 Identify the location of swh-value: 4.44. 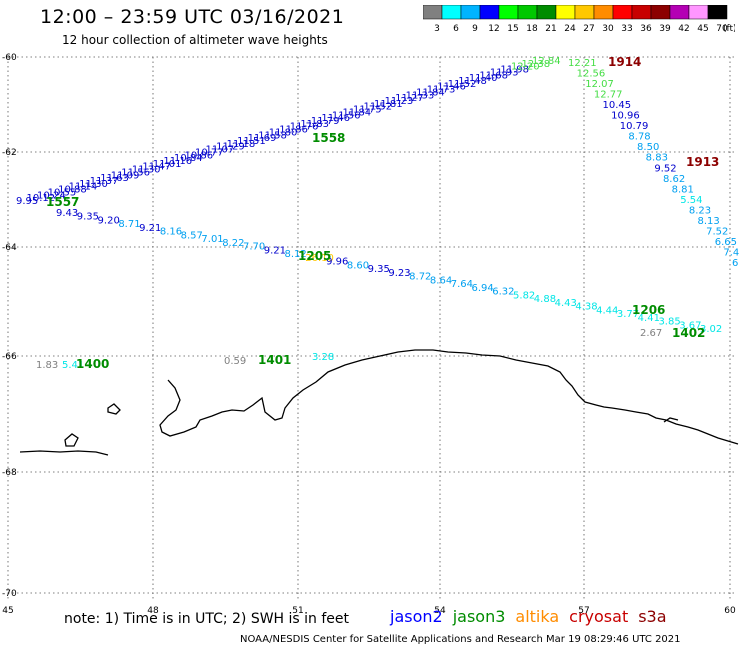
(607, 310).